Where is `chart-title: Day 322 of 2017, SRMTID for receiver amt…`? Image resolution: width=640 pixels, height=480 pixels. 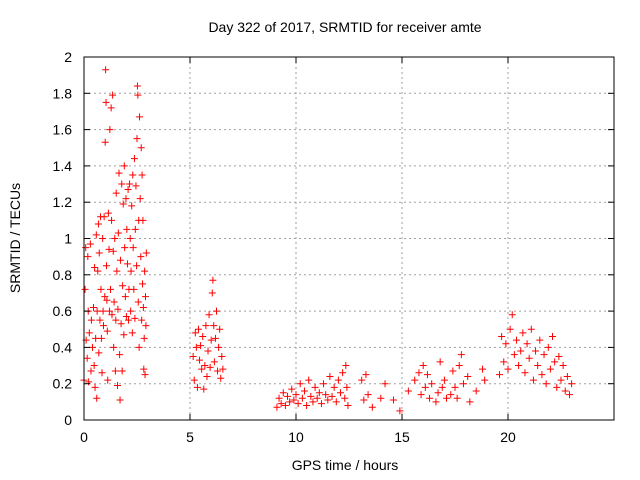
chart-title: Day 322 of 2017, SRMTID for receiver amt… is located at coordinates (344, 27).